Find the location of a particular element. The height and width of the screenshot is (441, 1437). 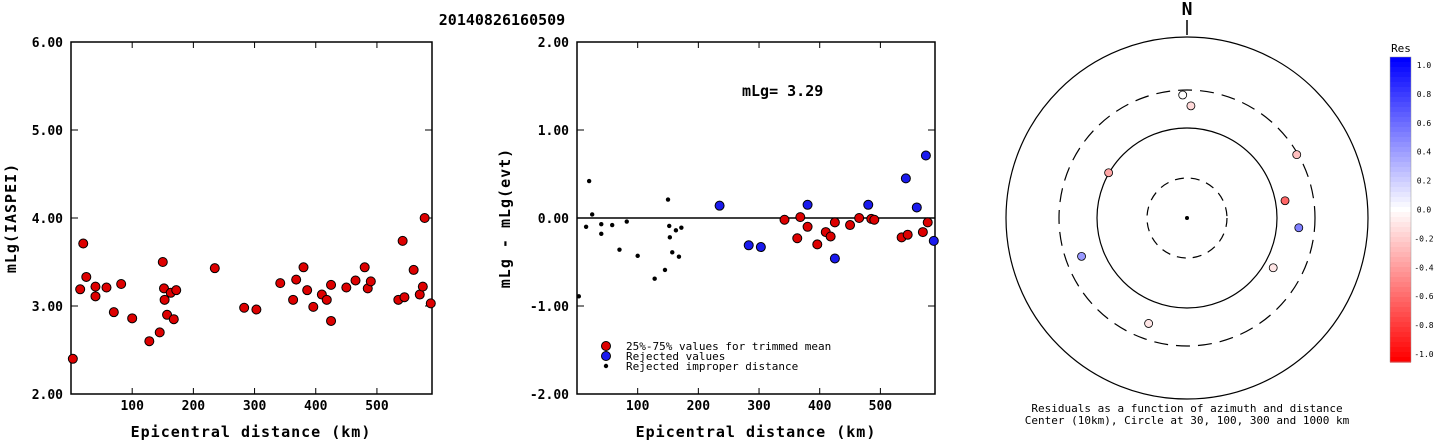

y-tick-label: 5.00 is located at coordinates (47, 131).